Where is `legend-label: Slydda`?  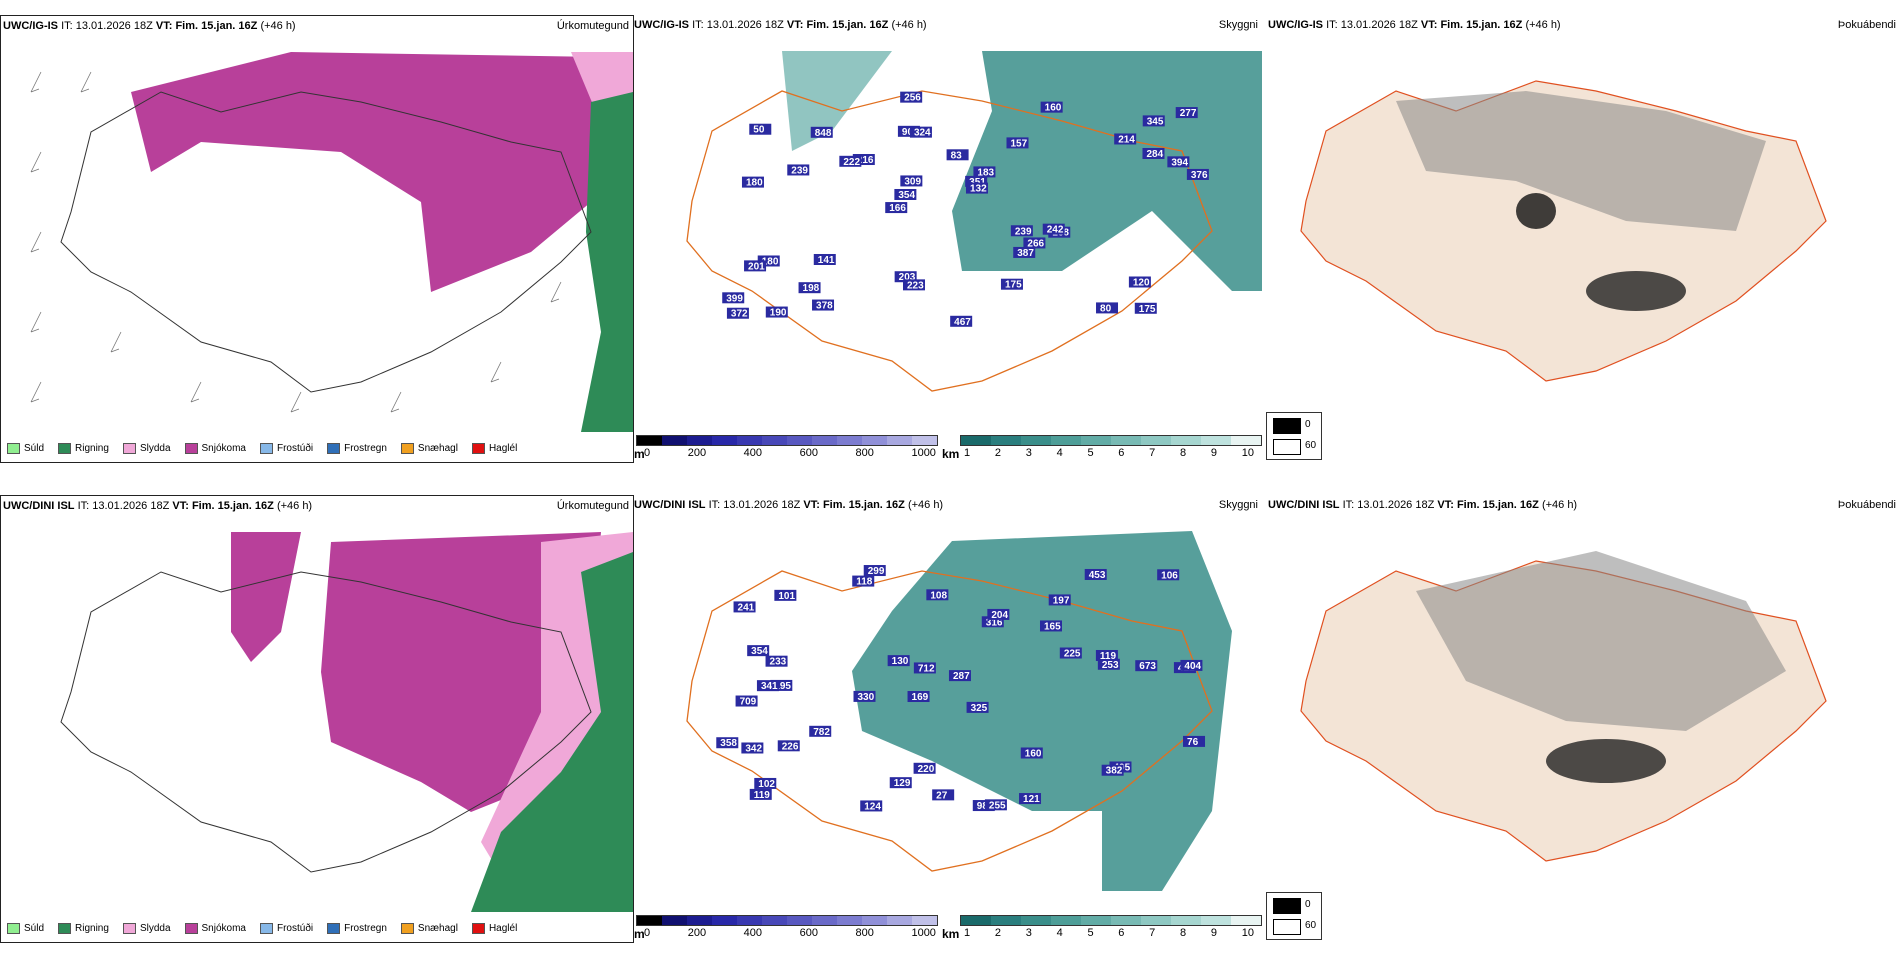 legend-label: Slydda is located at coordinates (155, 448).